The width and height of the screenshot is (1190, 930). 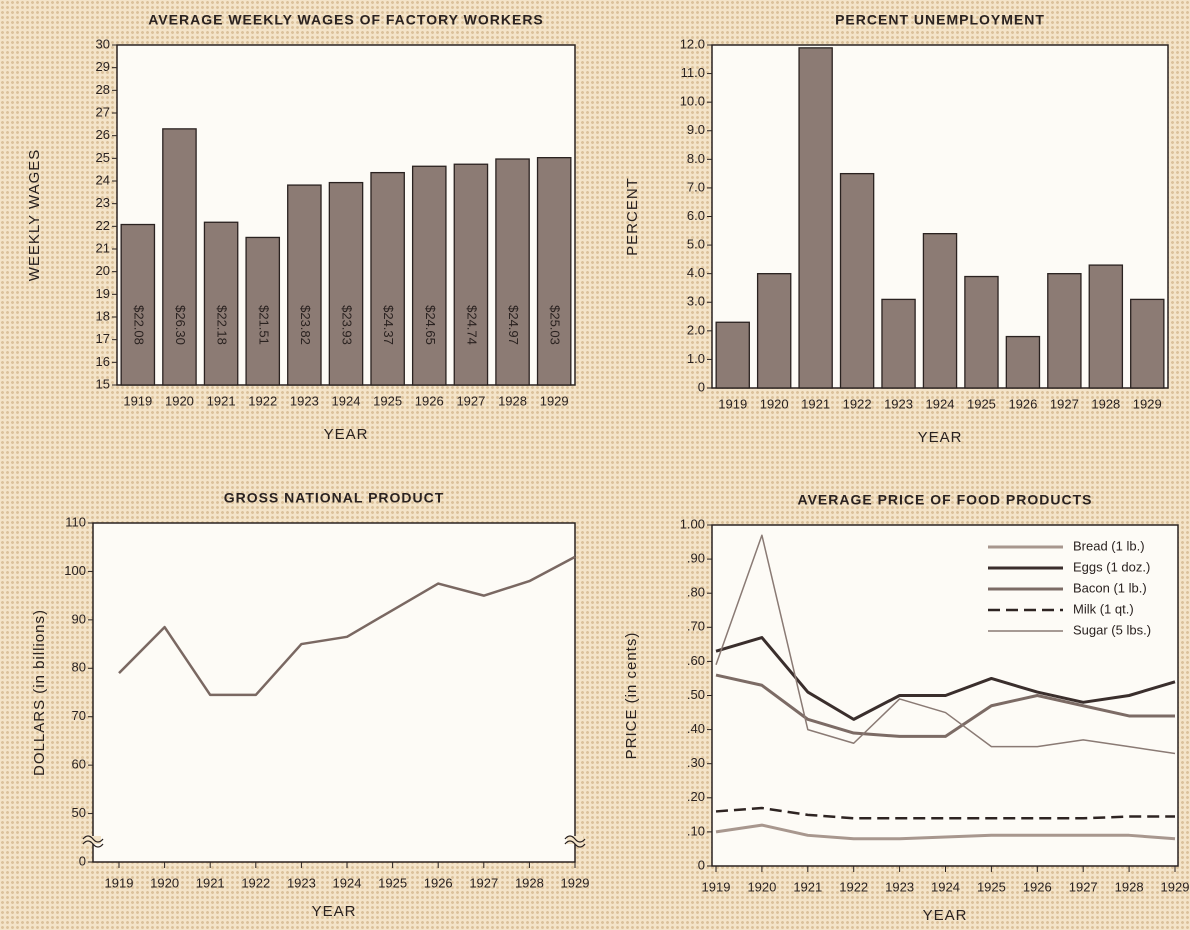 I want to click on bar-value-label: $22.18, so click(x=222, y=325).